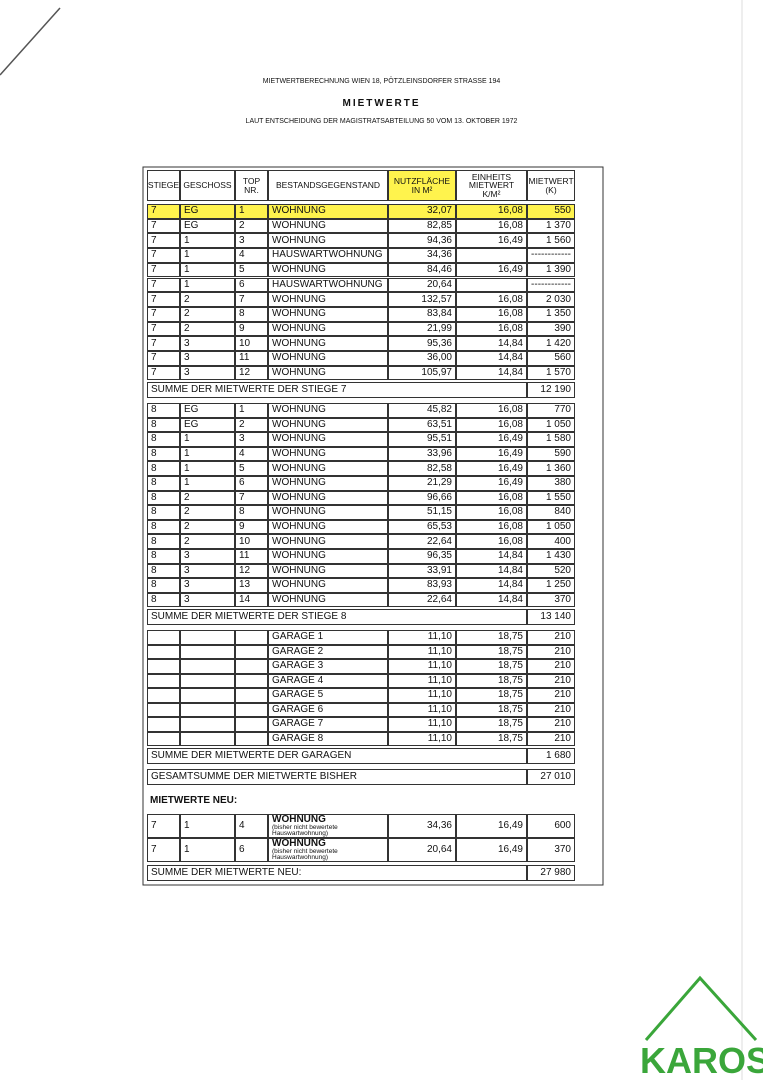  Describe the element at coordinates (422, 541) in the screenshot. I see `table-cell: 22,64` at that location.